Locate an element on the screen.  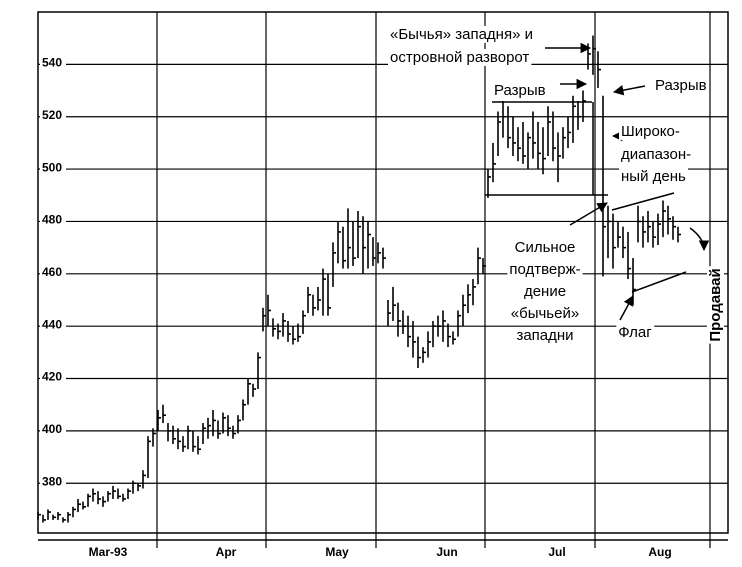
x-tick-label: Aug is located at coordinates (659, 552).